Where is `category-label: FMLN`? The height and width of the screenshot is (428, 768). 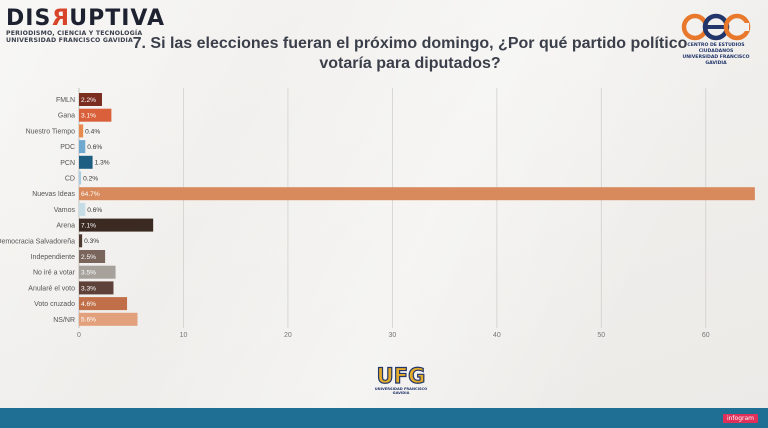 category-label: FMLN is located at coordinates (65, 100).